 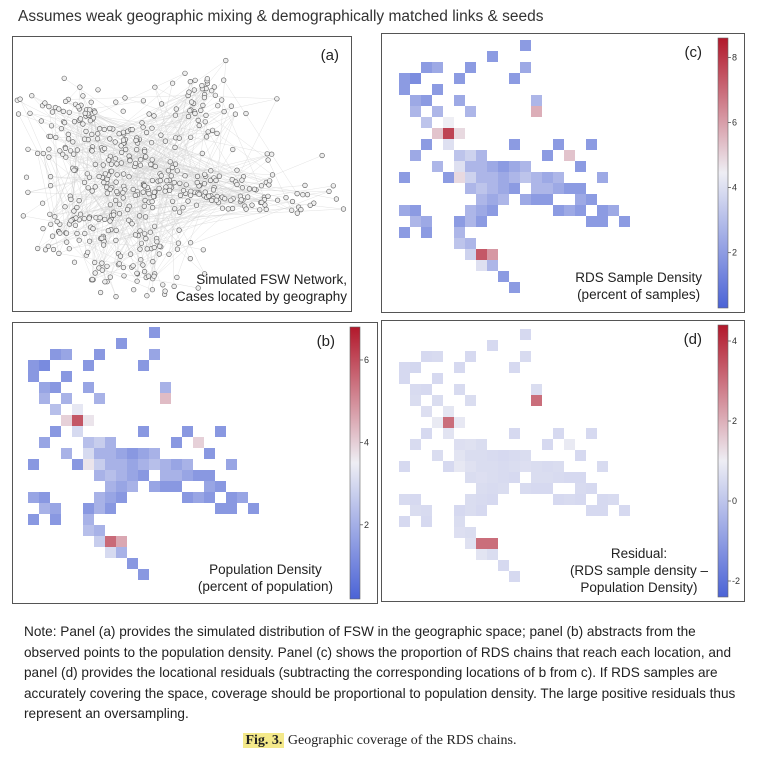 I want to click on colorbar-gradient, so click(x=723, y=461).